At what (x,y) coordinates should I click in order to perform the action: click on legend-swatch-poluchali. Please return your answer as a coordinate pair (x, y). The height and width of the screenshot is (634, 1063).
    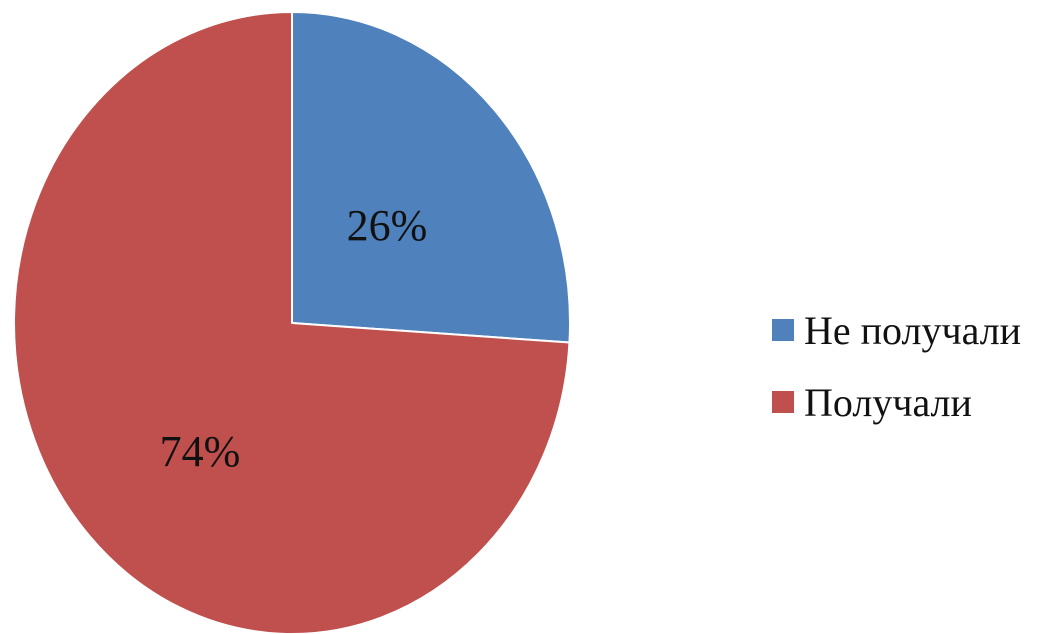
    Looking at the image, I should click on (783, 402).